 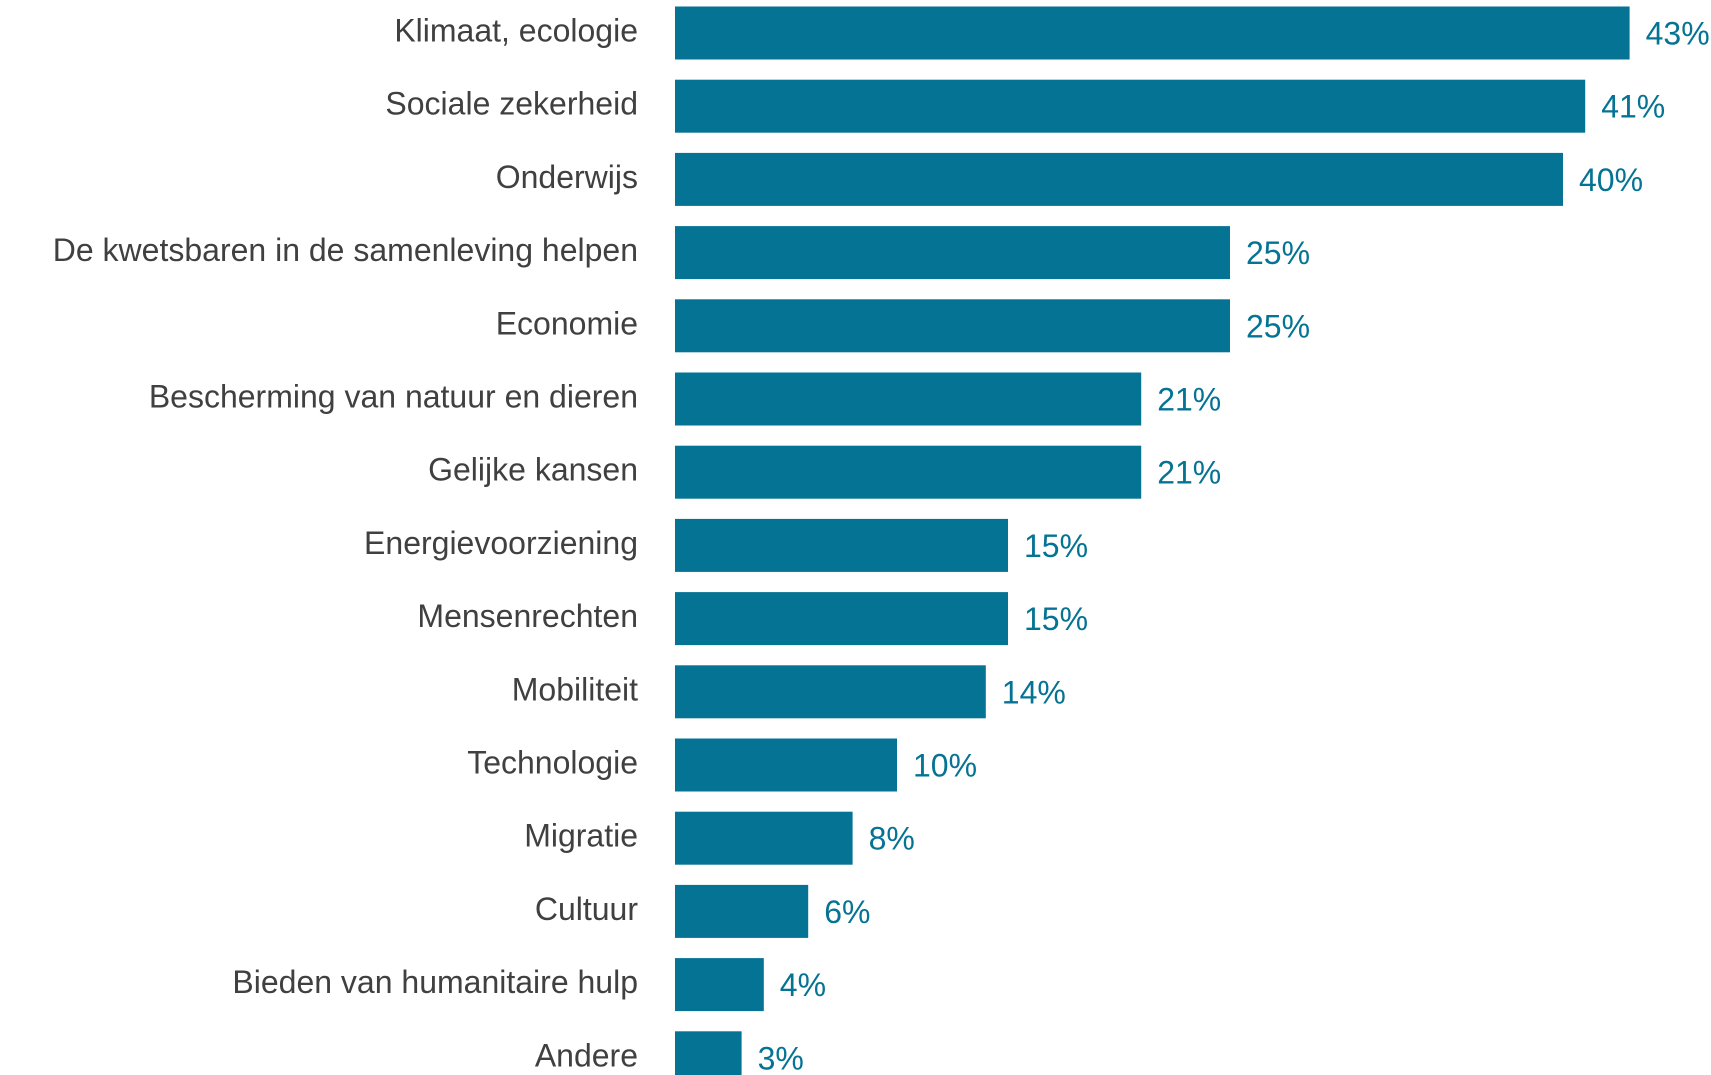 What do you see at coordinates (511, 104) in the screenshot?
I see `category-label: Sociale zekerheid` at bounding box center [511, 104].